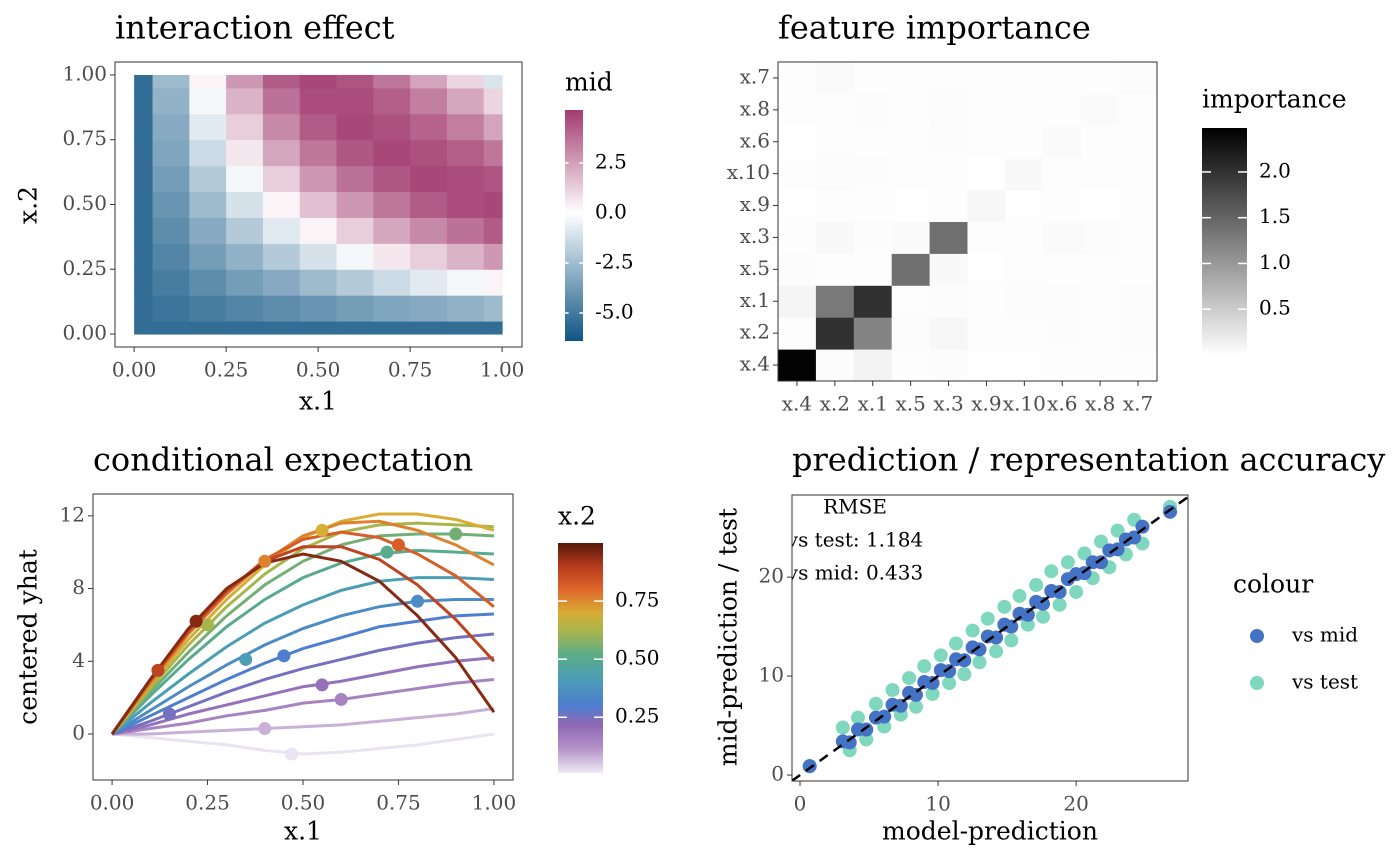 The image size is (1400, 865). What do you see at coordinates (855, 507) in the screenshot?
I see `annotation: RMSE` at bounding box center [855, 507].